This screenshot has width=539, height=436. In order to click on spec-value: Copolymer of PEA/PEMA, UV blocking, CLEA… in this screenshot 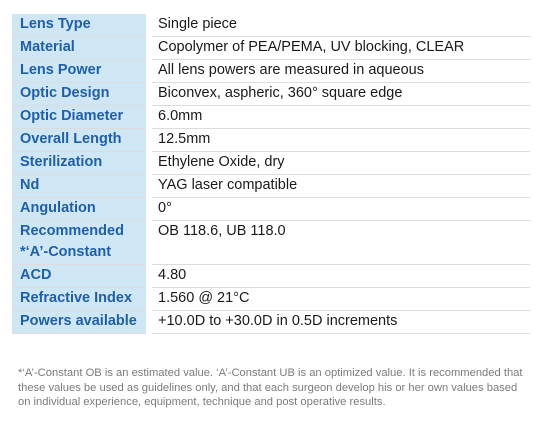, I will do `click(339, 48)`.